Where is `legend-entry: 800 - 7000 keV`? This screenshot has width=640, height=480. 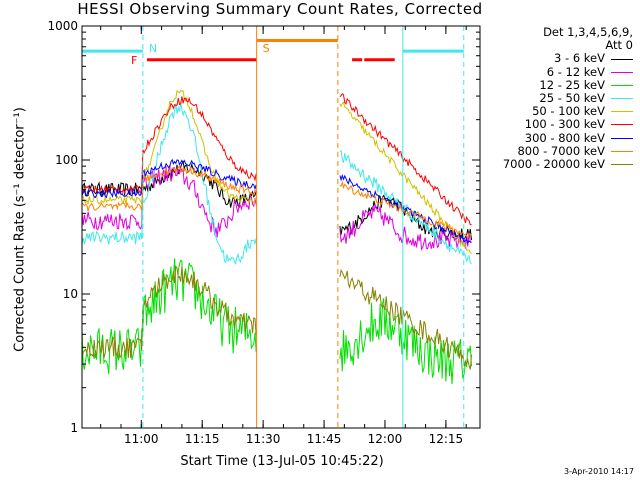
legend-entry: 800 - 7000 keV is located at coordinates (561, 150).